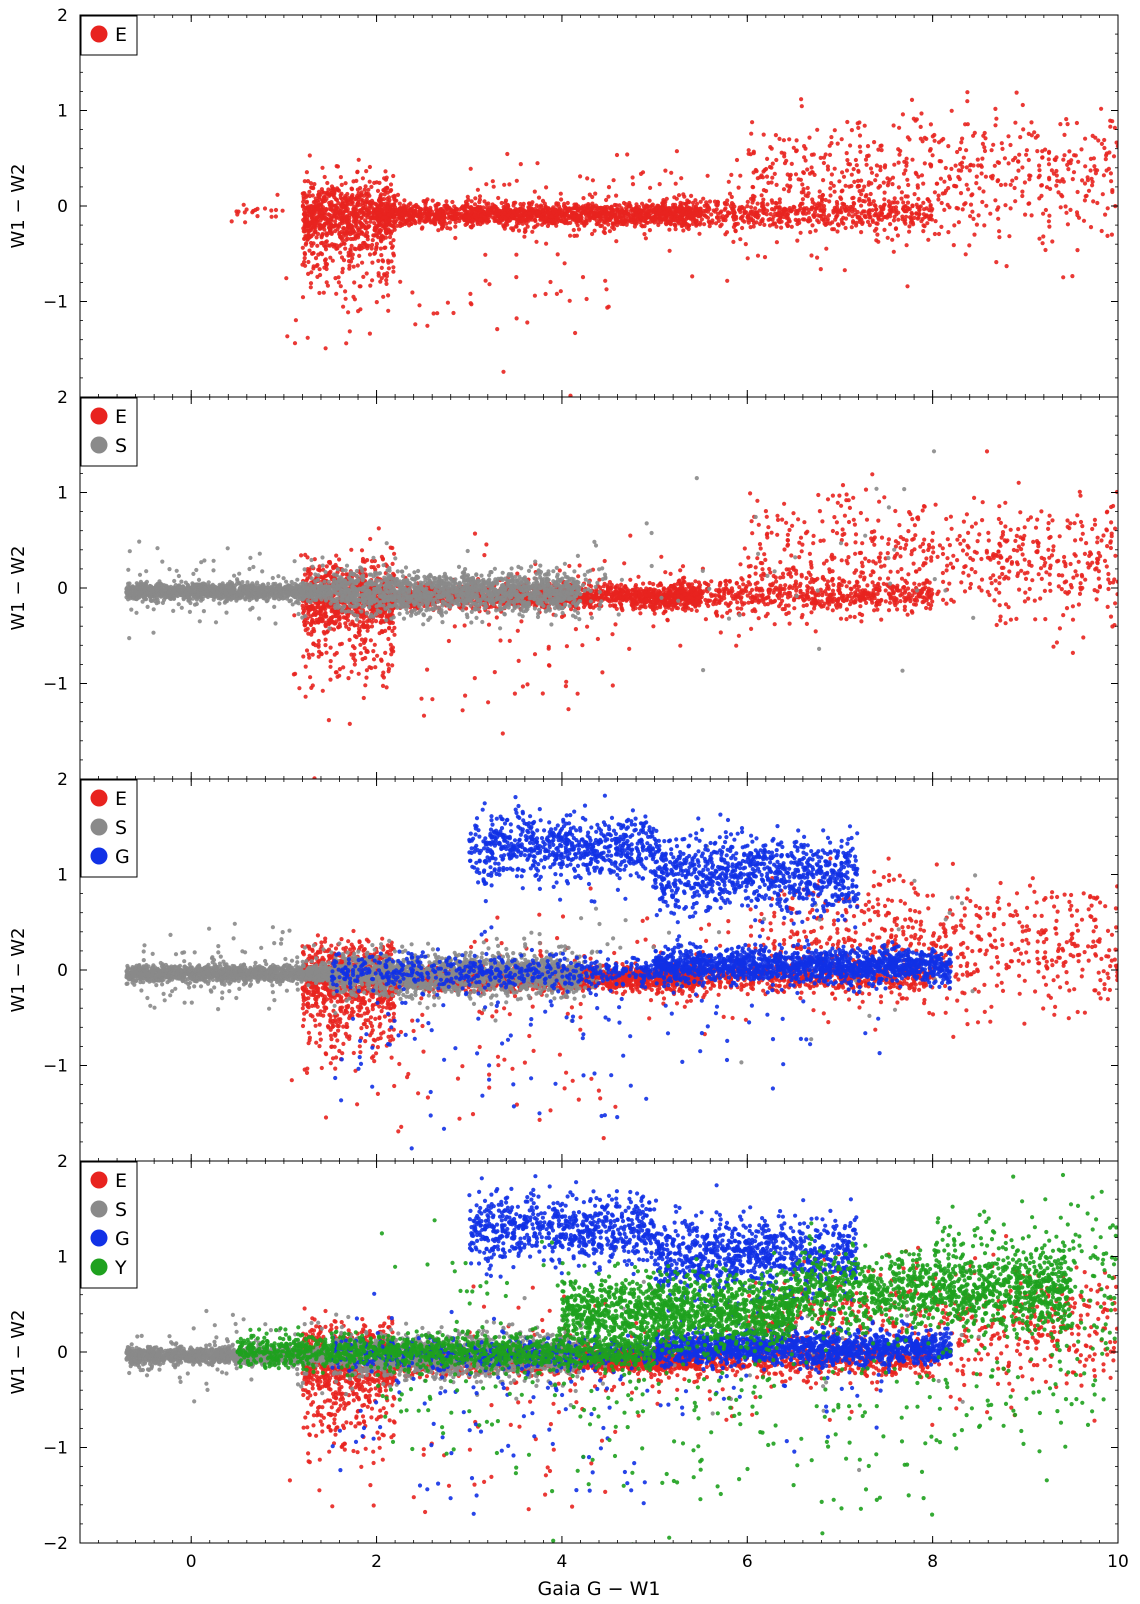 The width and height of the screenshot is (1140, 1604). I want to click on series-E, so click(704, 614).